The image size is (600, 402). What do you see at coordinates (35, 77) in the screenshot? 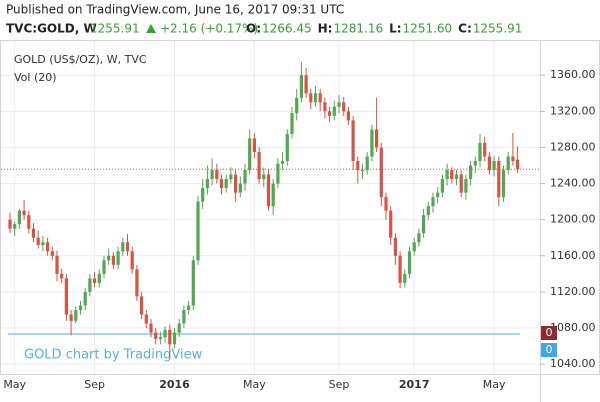
I see `chart-subtitle: Vol (20)` at bounding box center [35, 77].